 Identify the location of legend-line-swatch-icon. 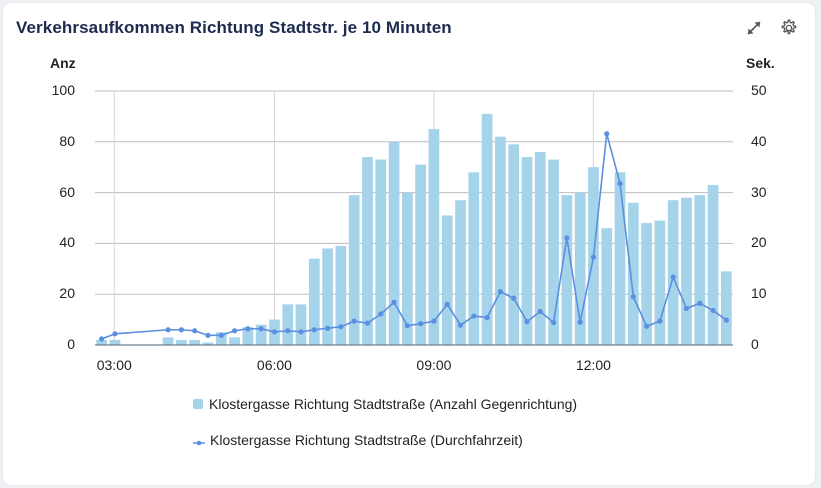
(199, 440).